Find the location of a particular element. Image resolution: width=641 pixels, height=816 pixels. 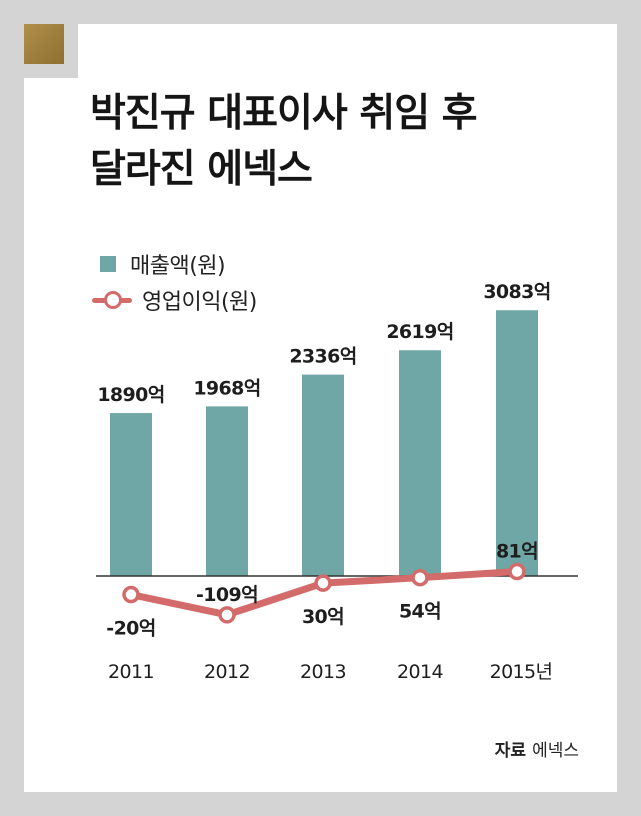

source-label: 자료 is located at coordinates (510, 751).